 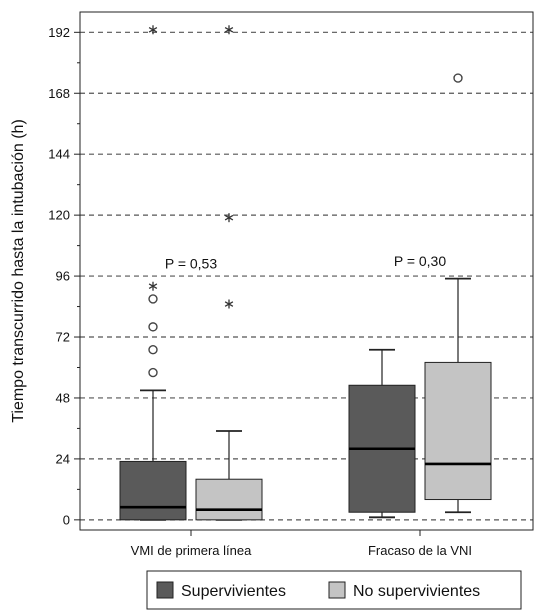 I want to click on y-tick-label: 48, so click(x=63, y=397).